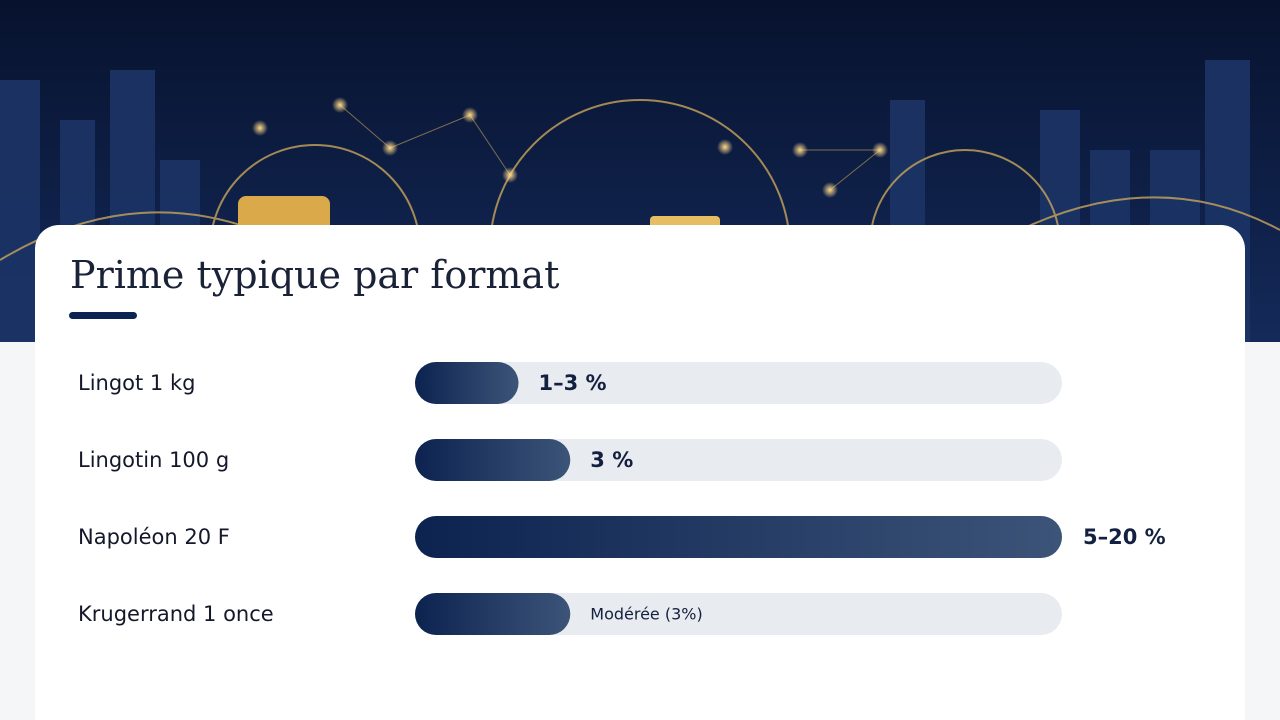 Image resolution: width=1280 pixels, height=720 pixels. Describe the element at coordinates (646, 614) in the screenshot. I see `bar-label: Modérée (3%)` at that location.